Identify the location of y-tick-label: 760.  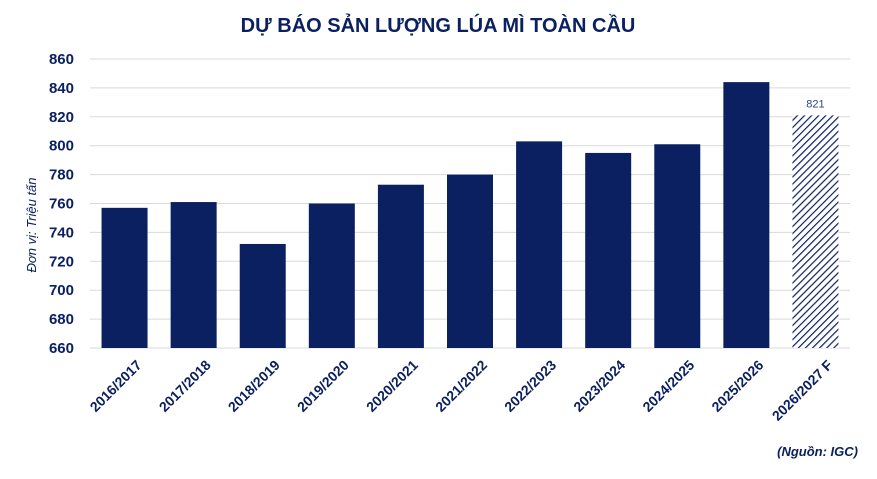
(61, 204).